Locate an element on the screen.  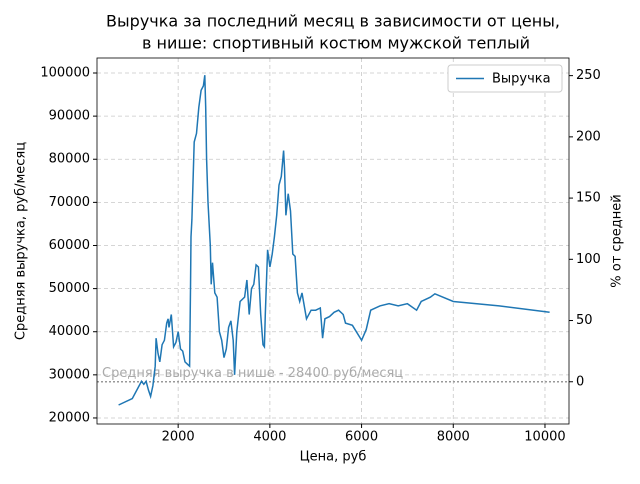
x-tick-label: 4000 is located at coordinates (269, 437).